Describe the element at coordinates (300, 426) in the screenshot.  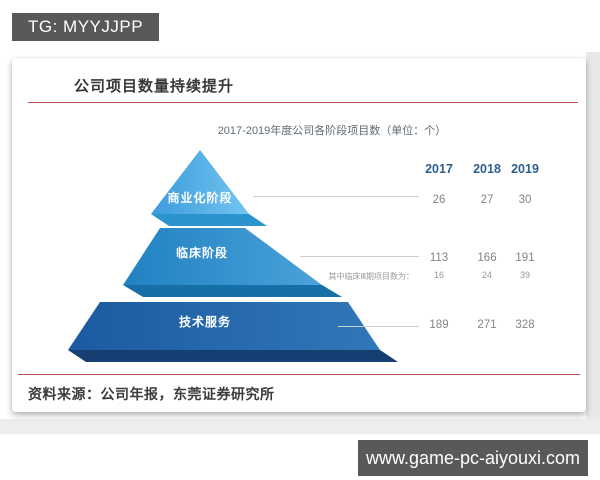
I see `background-band-bottom` at that location.